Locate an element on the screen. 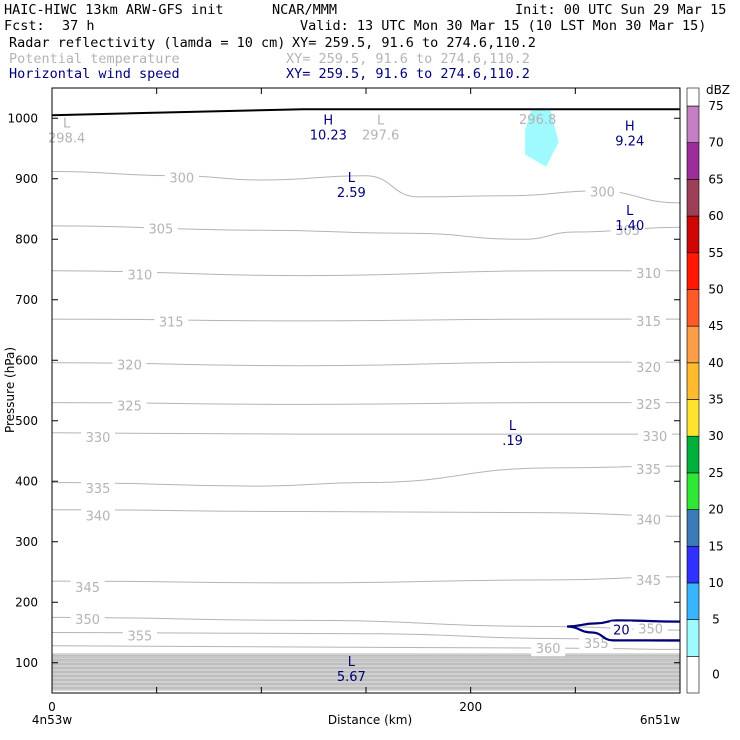  header-fcst-value: 37 h is located at coordinates (78, 26).